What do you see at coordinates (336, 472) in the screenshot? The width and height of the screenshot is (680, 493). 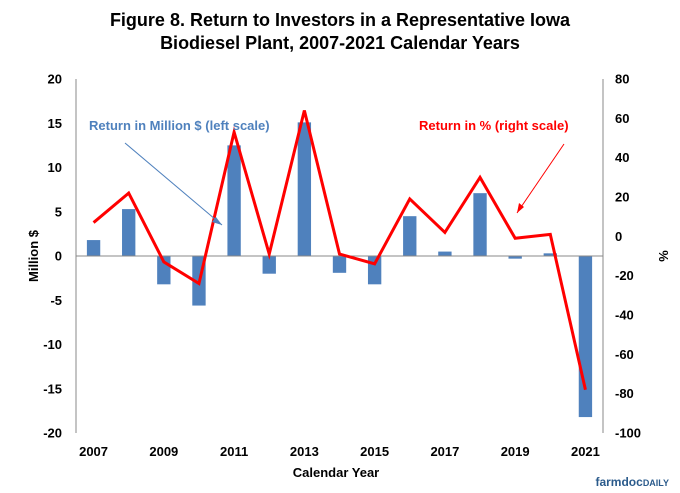 I see `x-axis-label: Calendar Year` at bounding box center [336, 472].